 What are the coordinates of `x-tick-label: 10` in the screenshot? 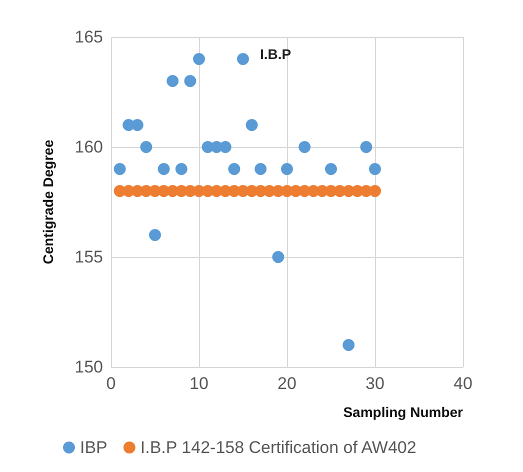 It's located at (199, 383).